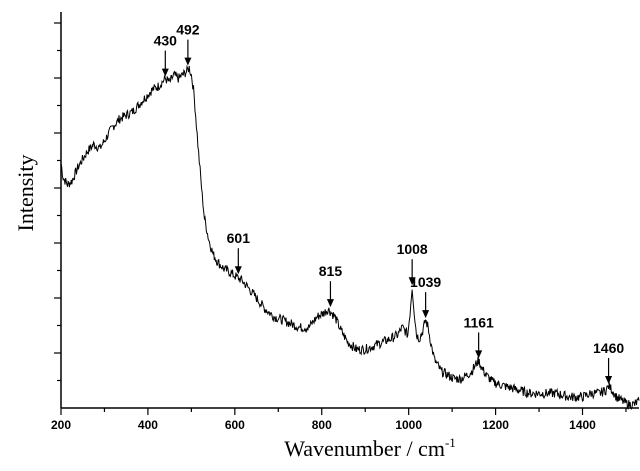 The width and height of the screenshot is (640, 471). What do you see at coordinates (582, 425) in the screenshot?
I see `x-tick-label: 1400` at bounding box center [582, 425].